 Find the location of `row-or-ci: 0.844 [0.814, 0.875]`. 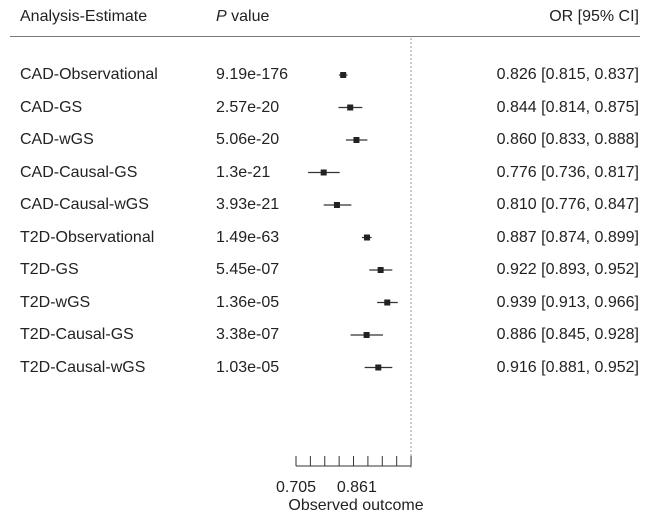

row-or-ci: 0.844 [0.814, 0.875] is located at coordinates (567, 107).